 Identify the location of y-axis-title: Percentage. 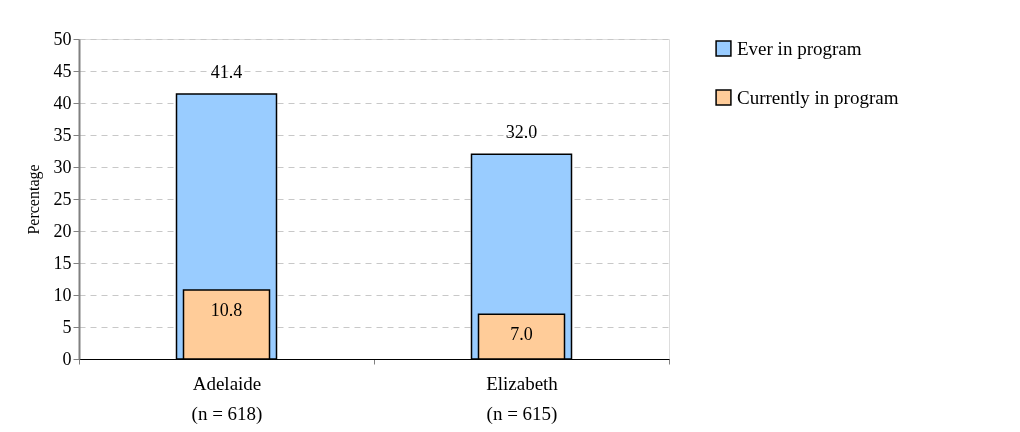
(33, 199).